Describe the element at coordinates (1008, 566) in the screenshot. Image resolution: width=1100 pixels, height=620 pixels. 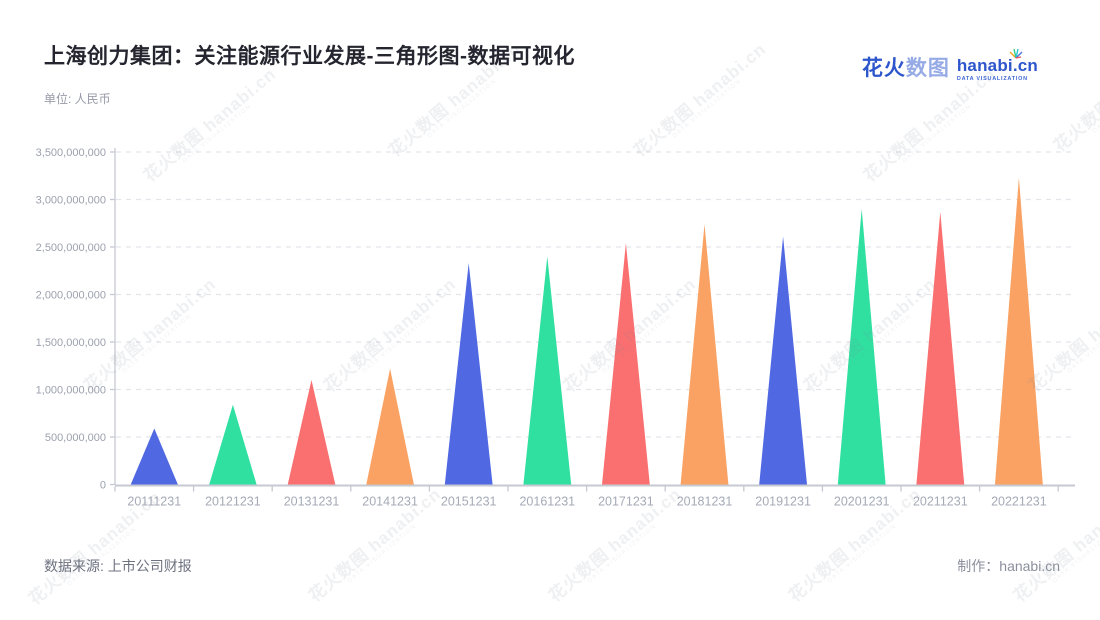
I see `credit-note: 制作：hanabi.cn` at that location.